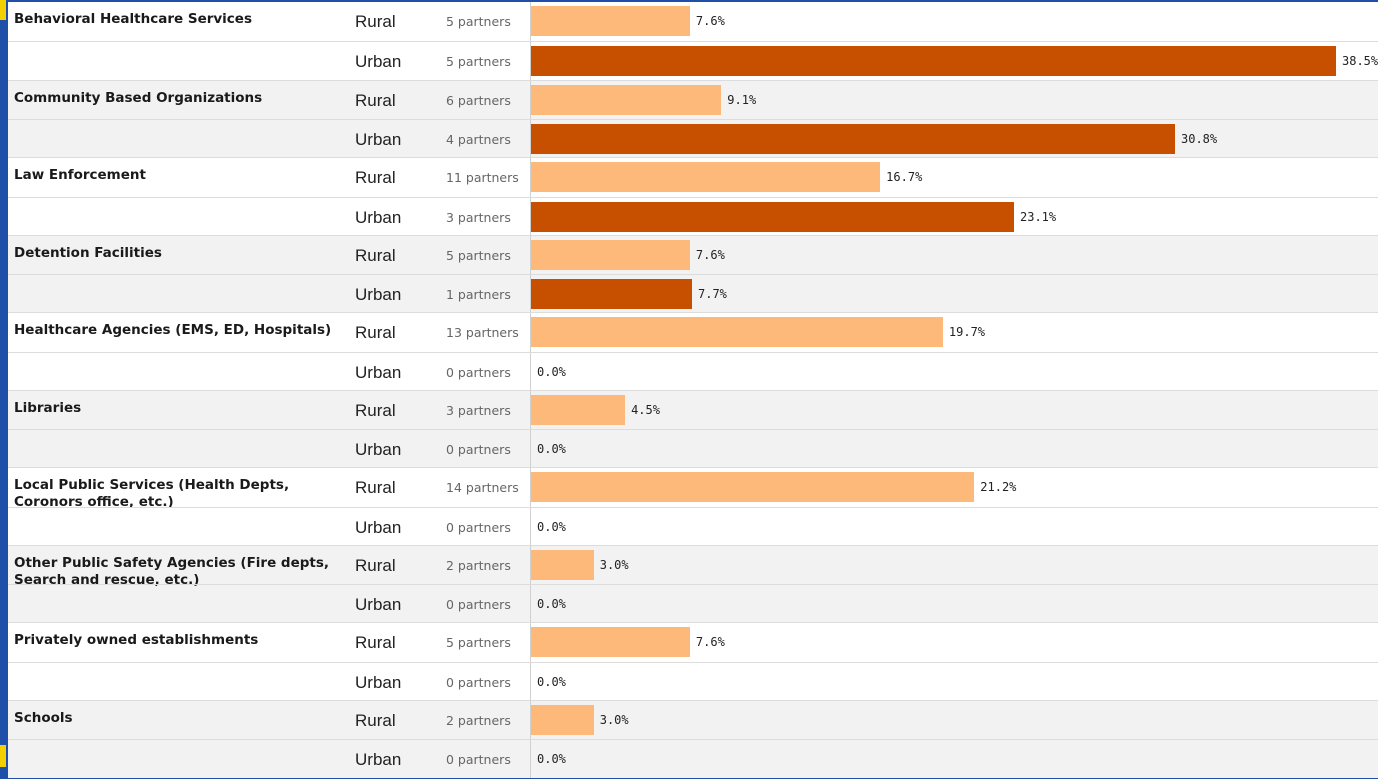 This screenshot has width=1378, height=779. What do you see at coordinates (1038, 216) in the screenshot?
I see `bar-value-label: 23.1%` at bounding box center [1038, 216].